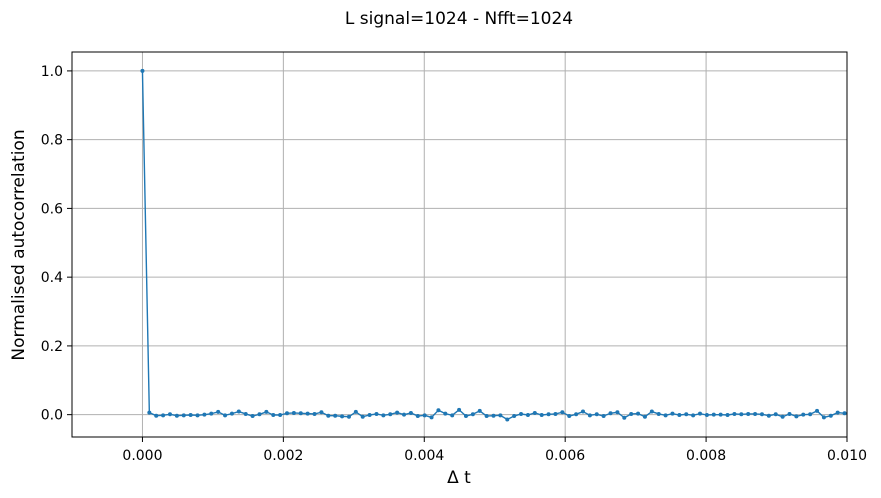 The height and width of the screenshot is (498, 881). I want to click on x-axis-label: Δ t, so click(459, 478).